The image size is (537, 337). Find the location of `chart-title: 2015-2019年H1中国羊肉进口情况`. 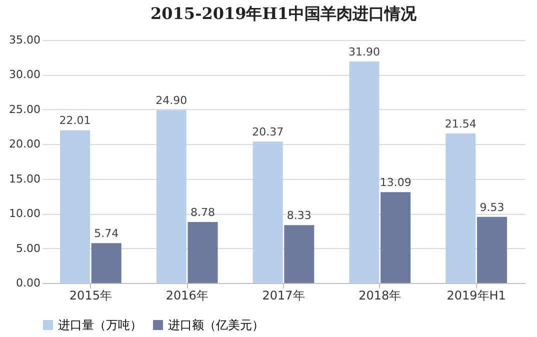

chart-title: 2015-2019年H1中国羊肉进口情况 is located at coordinates (284, 13).